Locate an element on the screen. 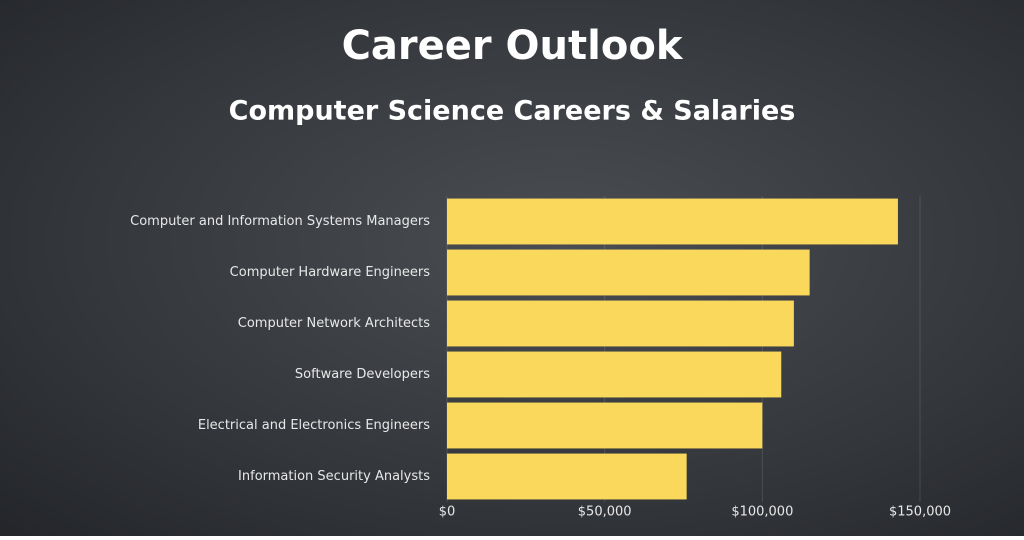 This screenshot has height=540, width=1024. chart-subtitle: Computer Science Careers & Salaries is located at coordinates (512, 111).